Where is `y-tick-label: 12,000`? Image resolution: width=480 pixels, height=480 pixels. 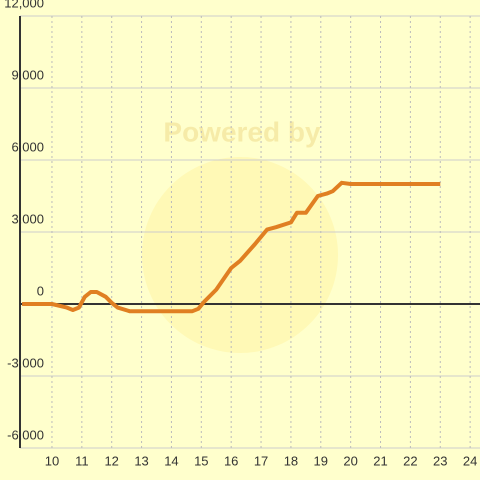 y-tick-label: 12,000 is located at coordinates (24, 5).